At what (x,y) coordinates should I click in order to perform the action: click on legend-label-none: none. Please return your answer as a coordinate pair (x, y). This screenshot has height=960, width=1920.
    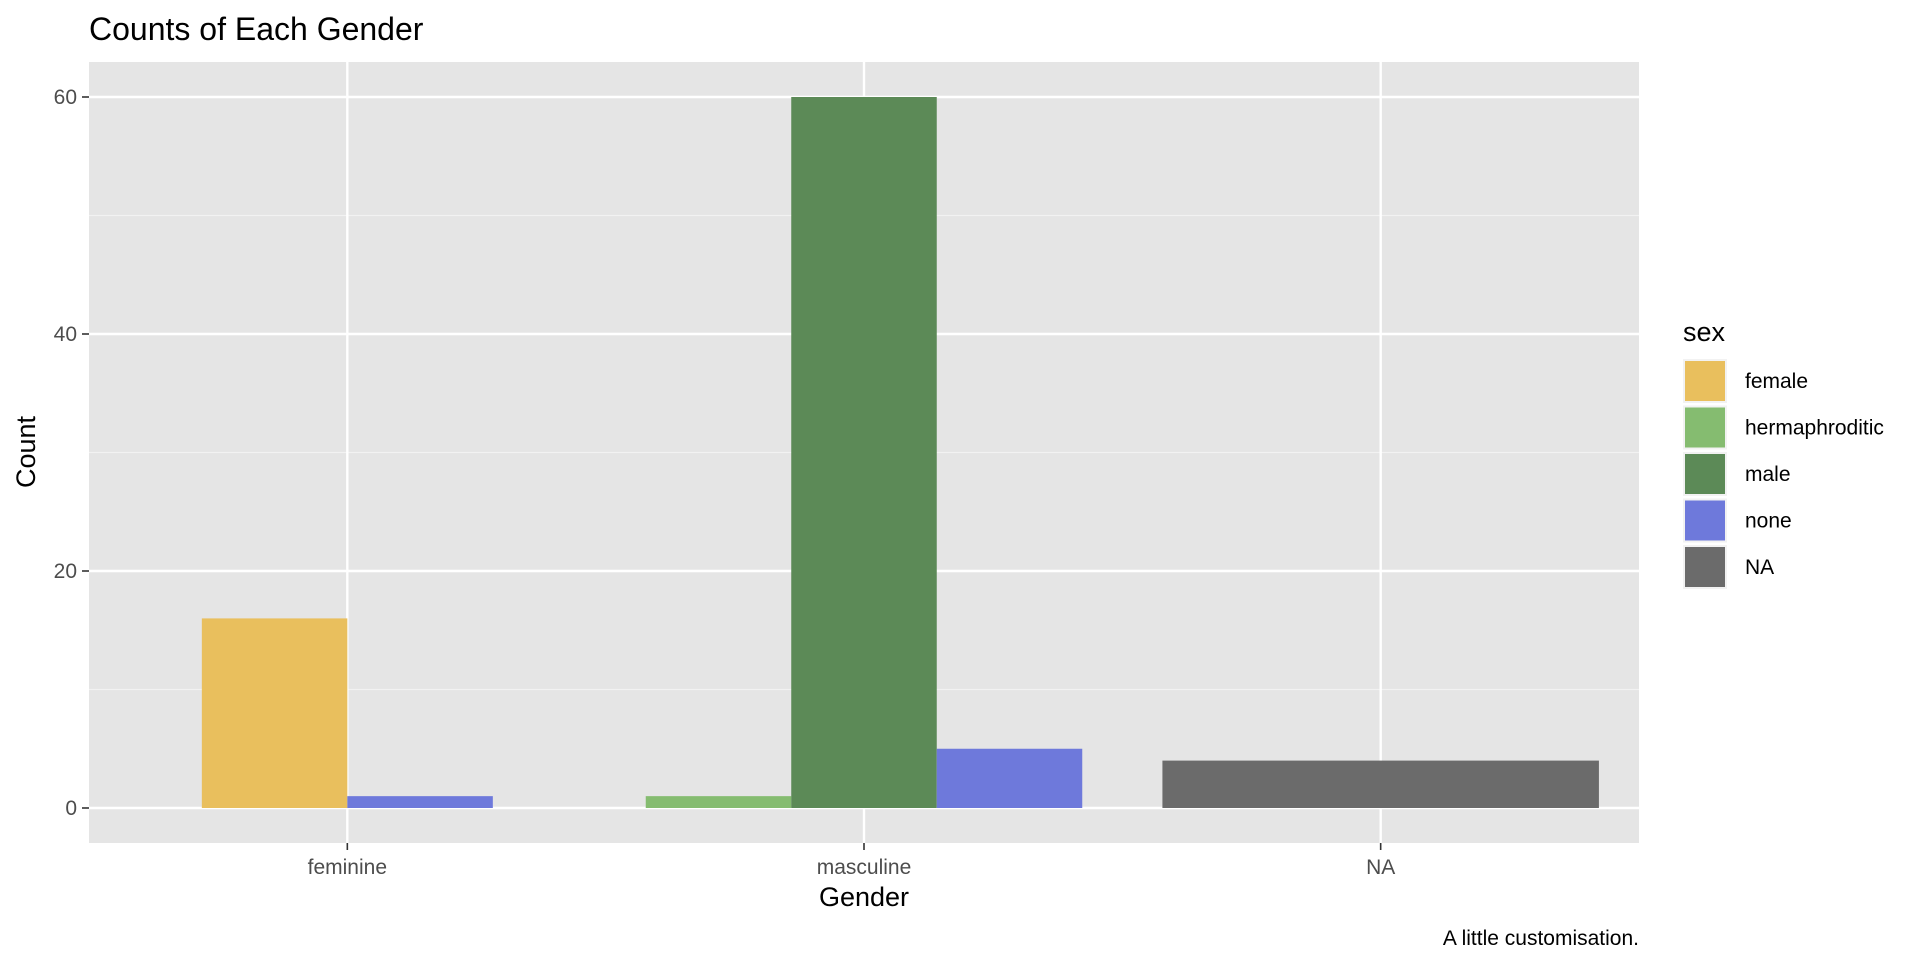
    Looking at the image, I should click on (1768, 521).